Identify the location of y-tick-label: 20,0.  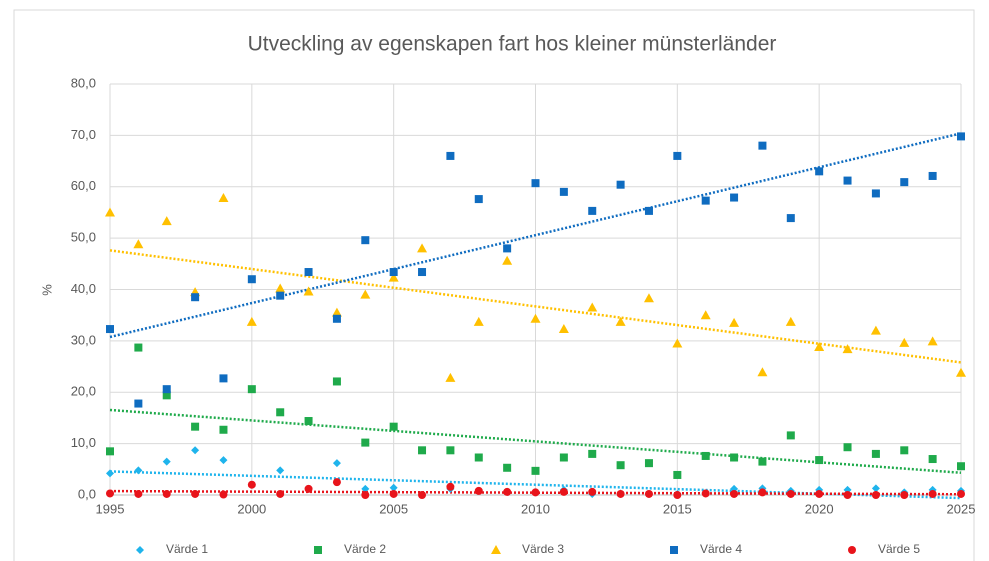
(83, 391).